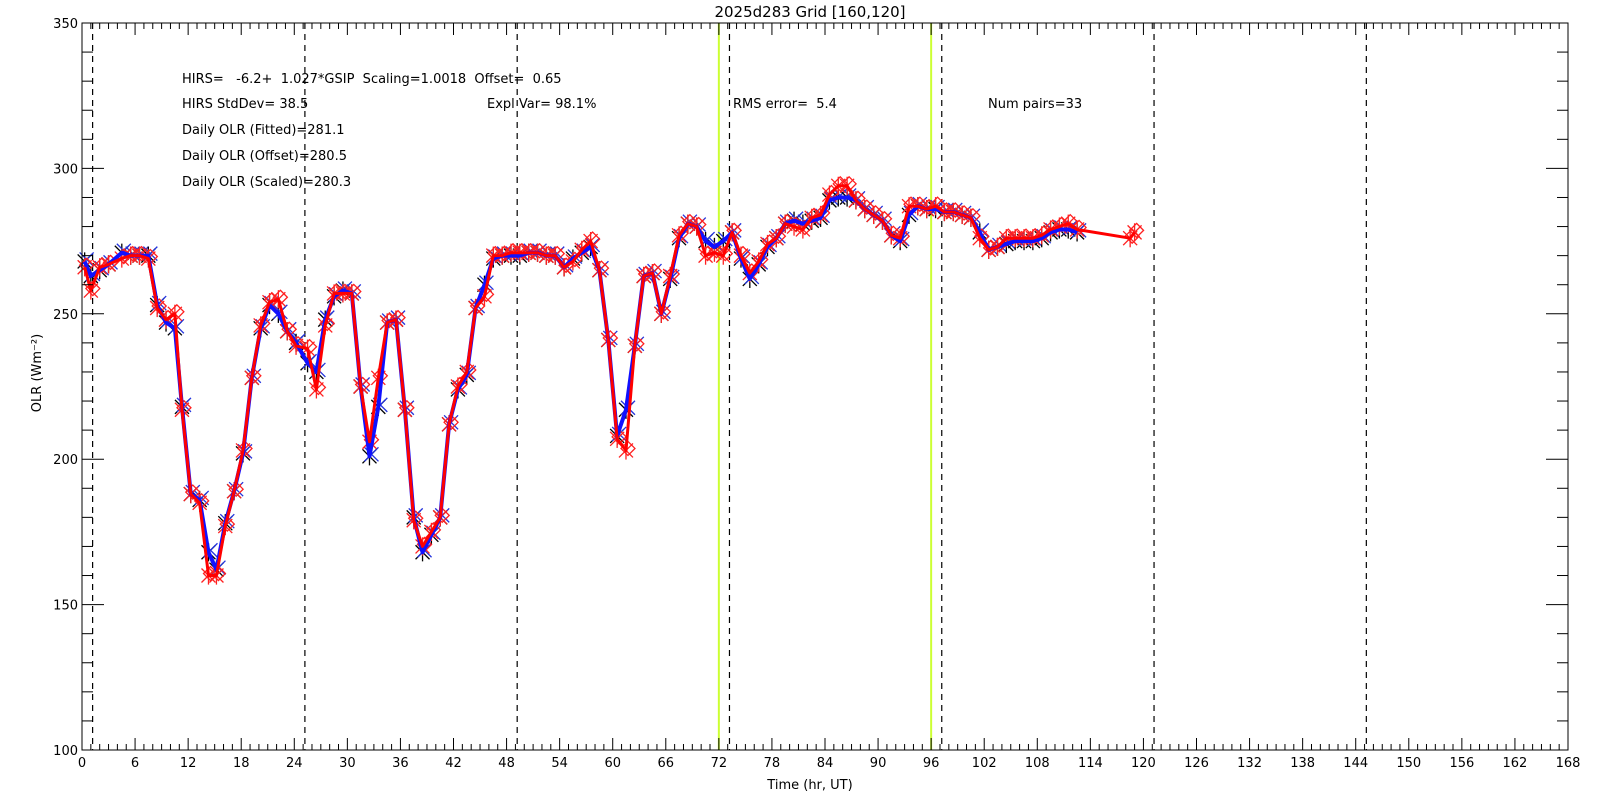 This screenshot has width=1600, height=800. I want to click on annotation-explvar: Expl Var= 98.1%, so click(541, 104).